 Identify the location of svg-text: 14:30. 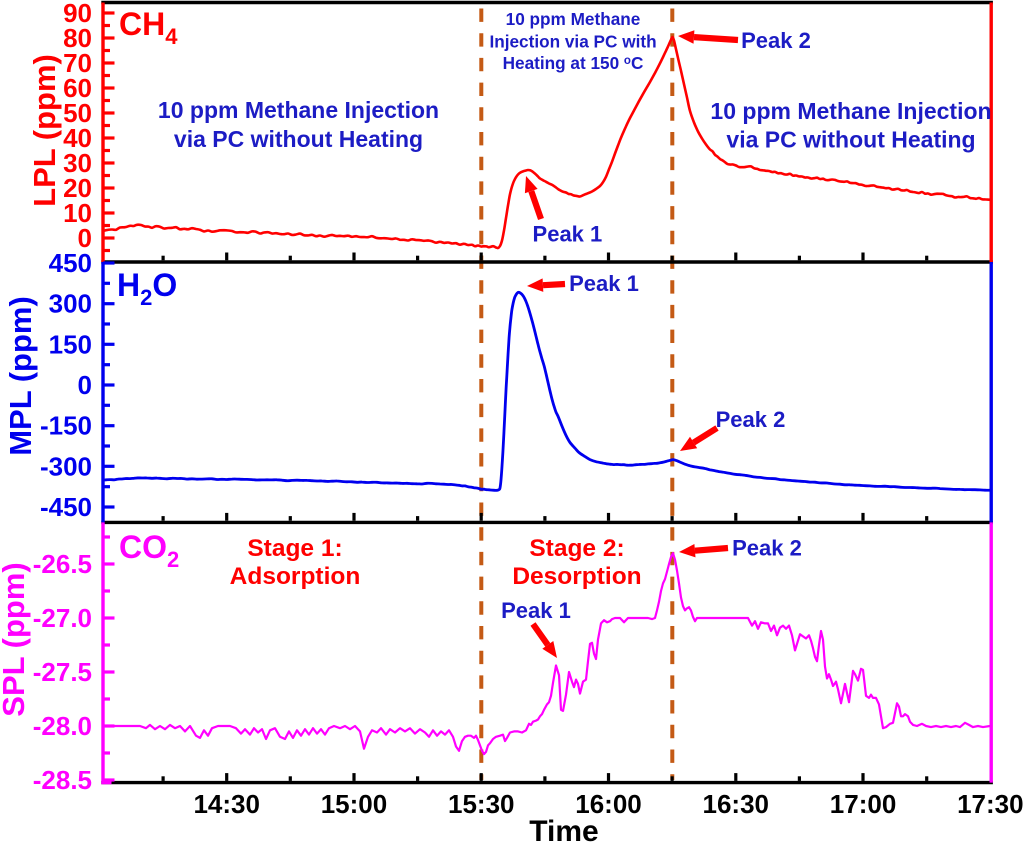
(226, 804).